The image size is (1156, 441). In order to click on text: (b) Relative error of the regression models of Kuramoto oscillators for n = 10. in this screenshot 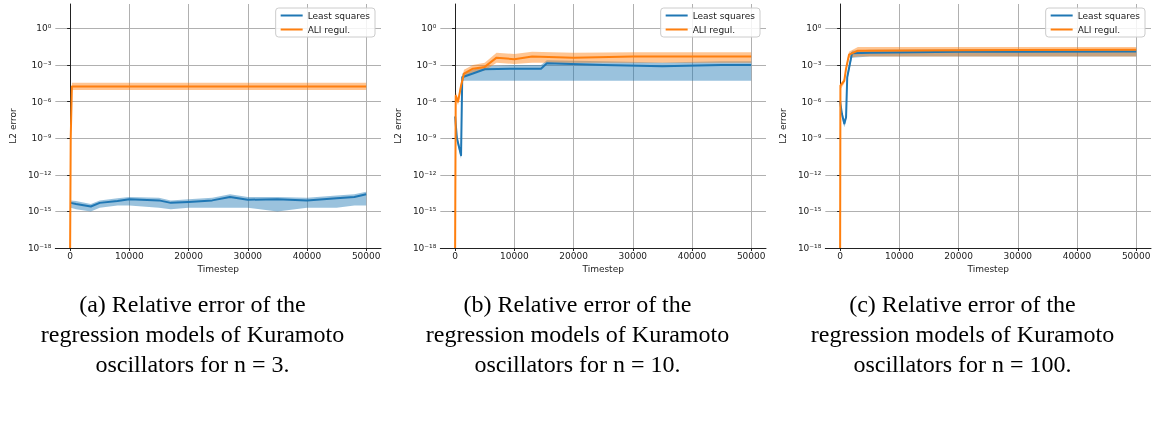, I will do `click(577, 334)`.